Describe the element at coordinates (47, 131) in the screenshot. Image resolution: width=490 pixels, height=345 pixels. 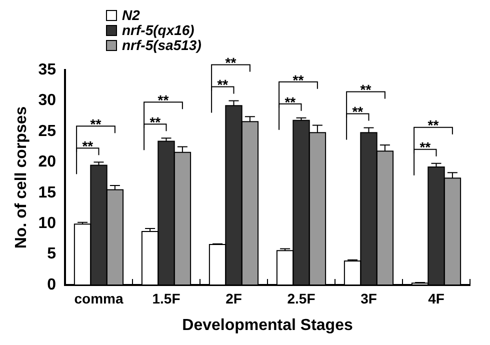
I see `y-tick-label: 25` at that location.